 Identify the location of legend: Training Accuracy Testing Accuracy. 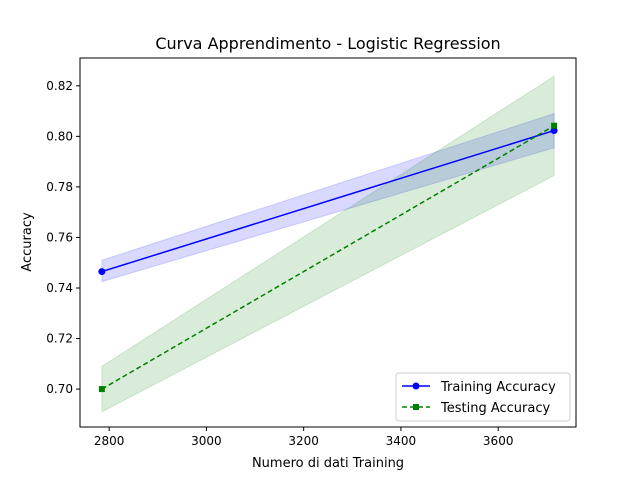
(483, 397).